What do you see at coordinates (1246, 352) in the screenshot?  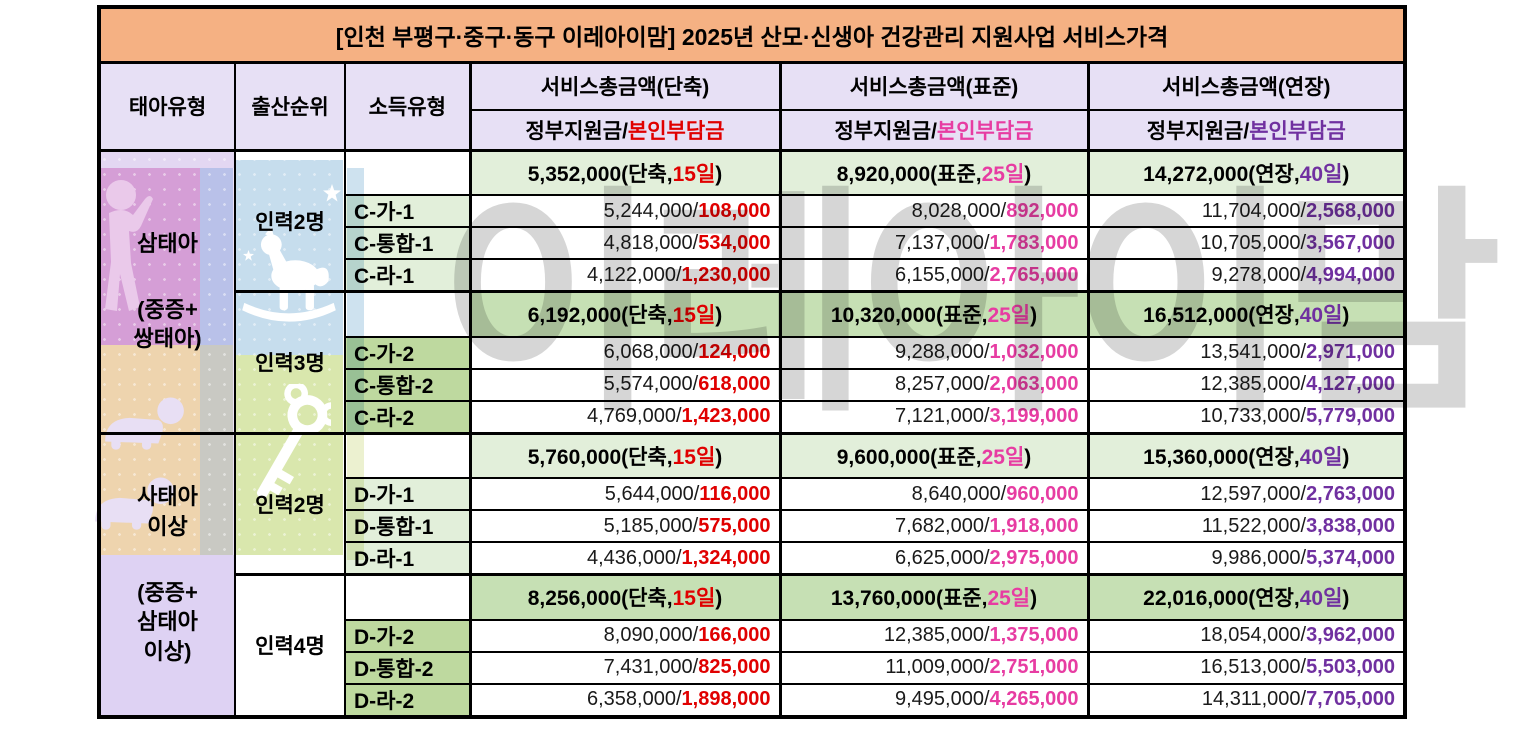 I see `amount-extended: 13,541,000/2,971,000` at bounding box center [1246, 352].